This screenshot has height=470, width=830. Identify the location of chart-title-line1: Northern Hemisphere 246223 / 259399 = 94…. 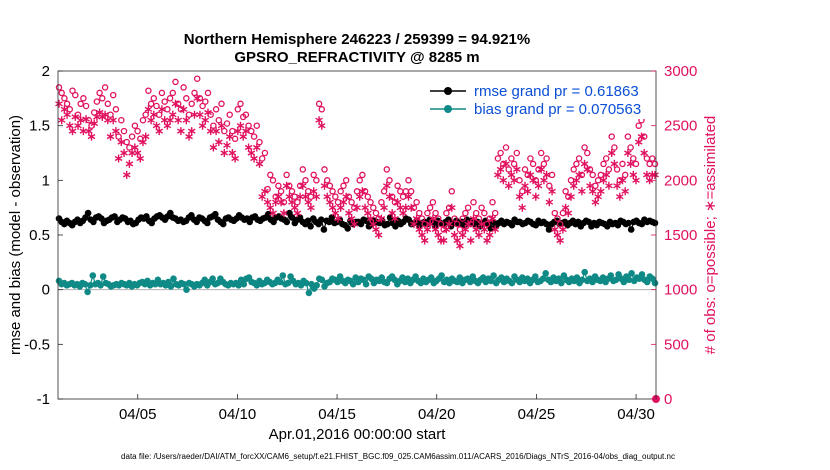
(357, 39).